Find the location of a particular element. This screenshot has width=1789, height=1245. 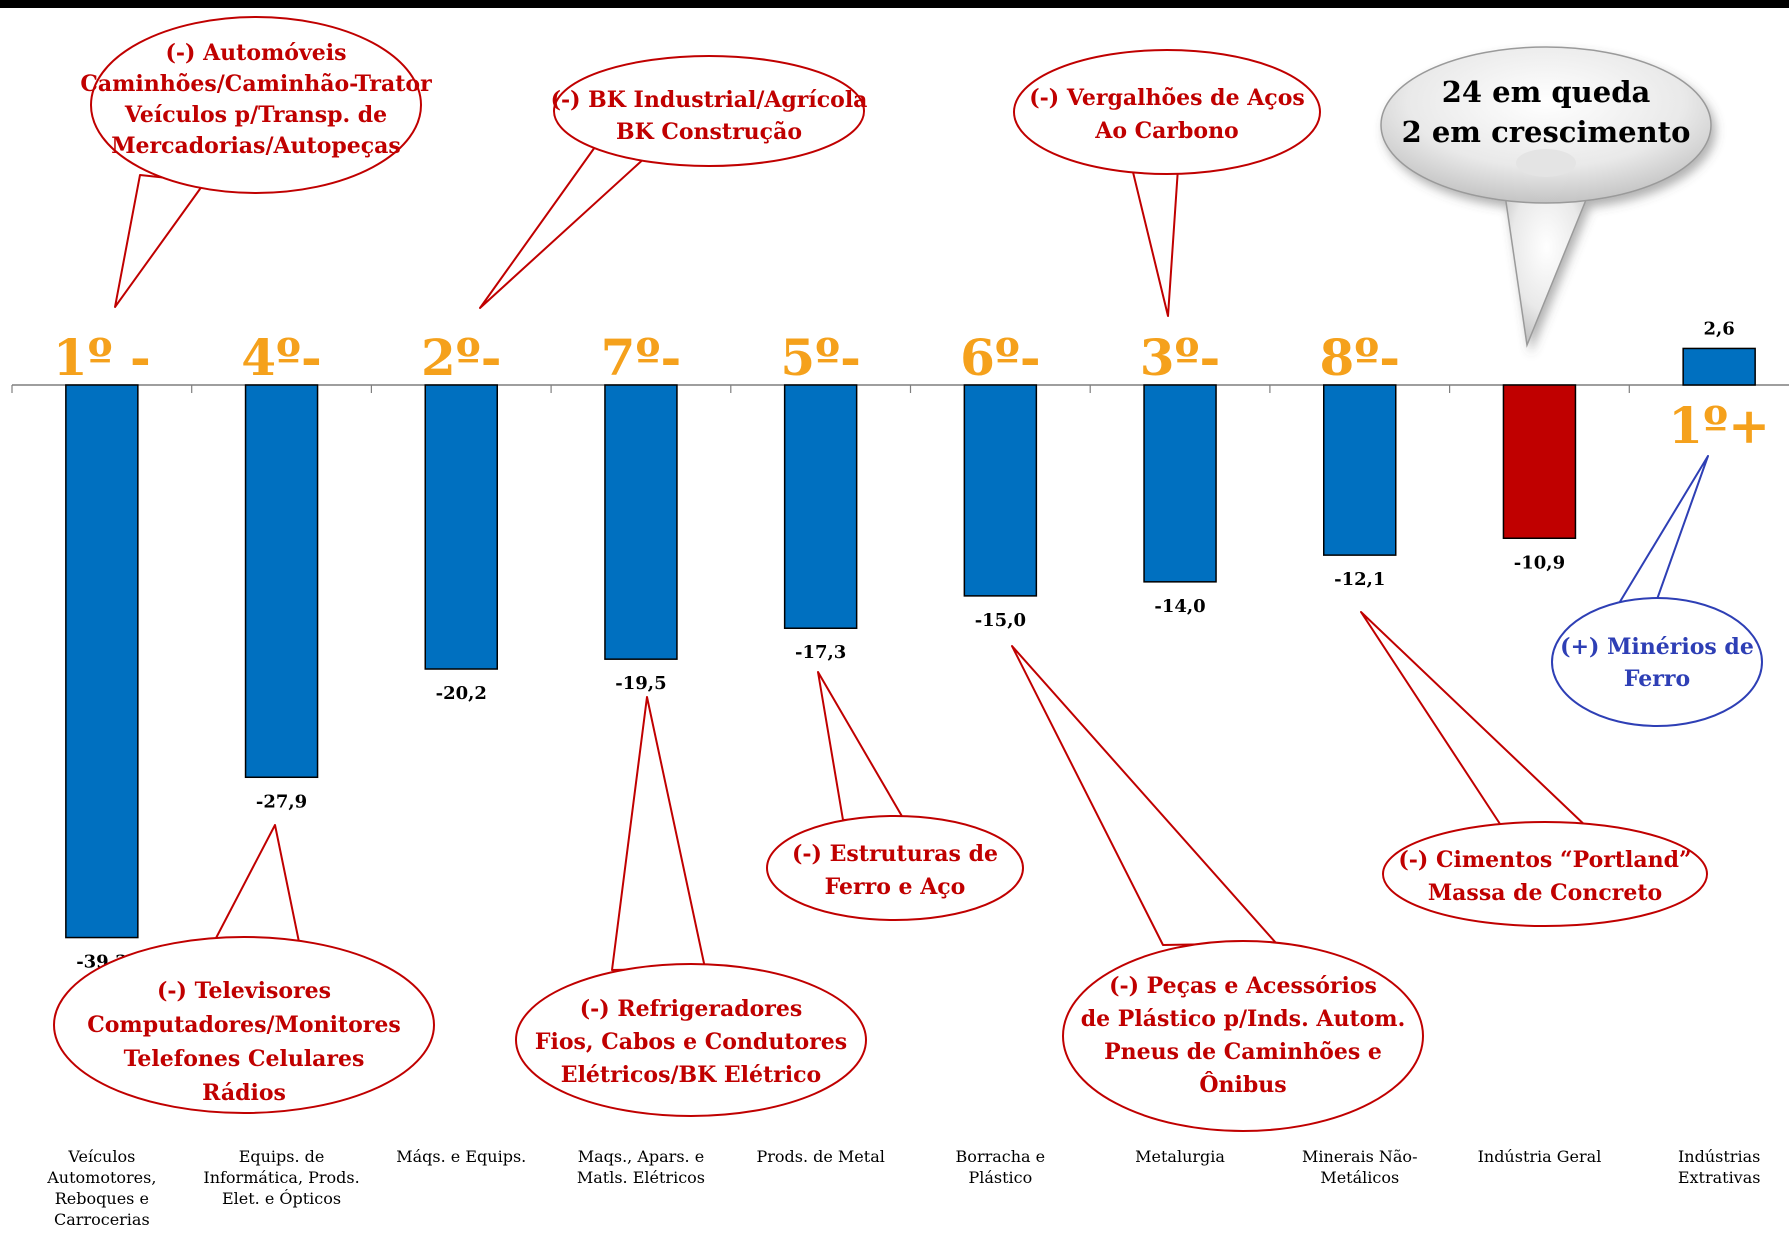

callout-text: (+) Minérios de Ferro is located at coordinates (1657, 663).